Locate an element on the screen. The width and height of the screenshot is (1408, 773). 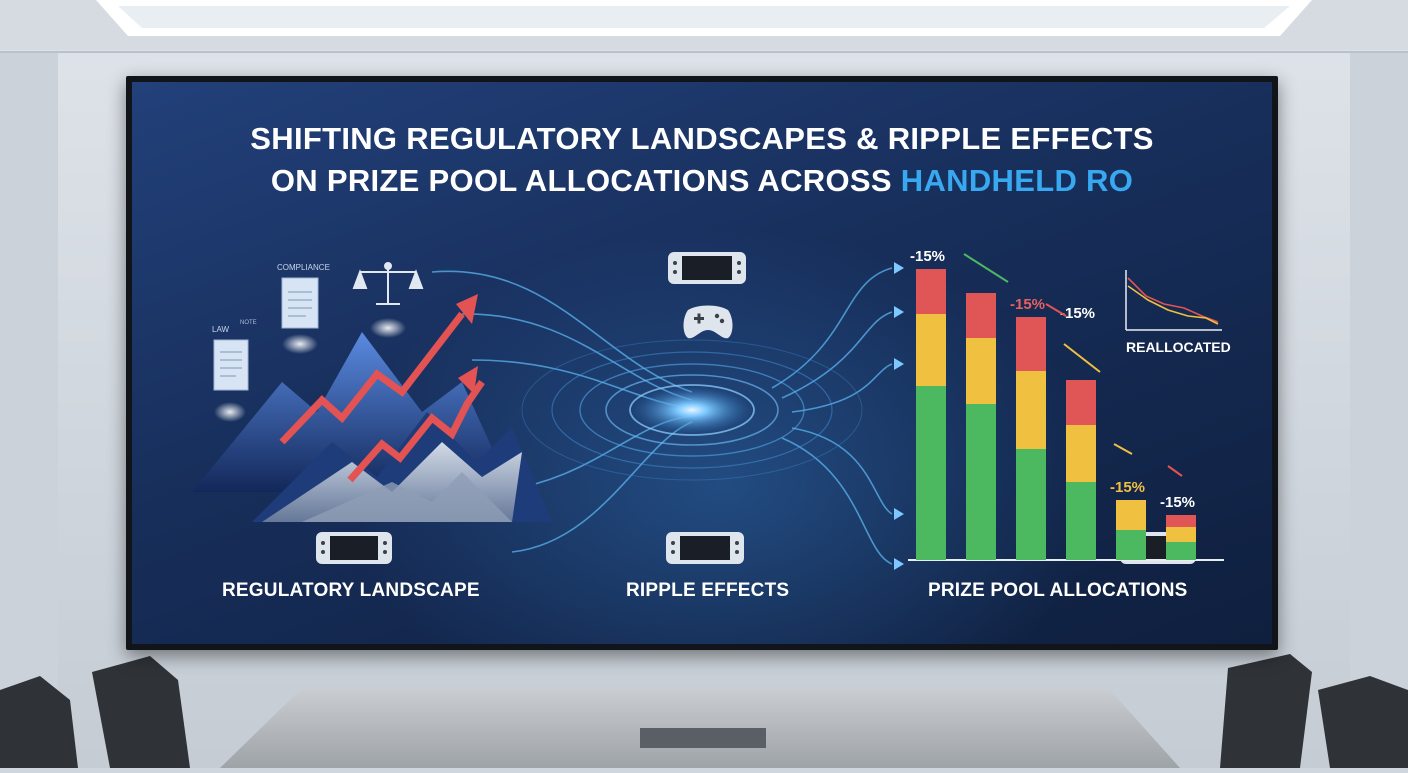
title-line-2-highlight: HANDHELD RO is located at coordinates (1017, 180).